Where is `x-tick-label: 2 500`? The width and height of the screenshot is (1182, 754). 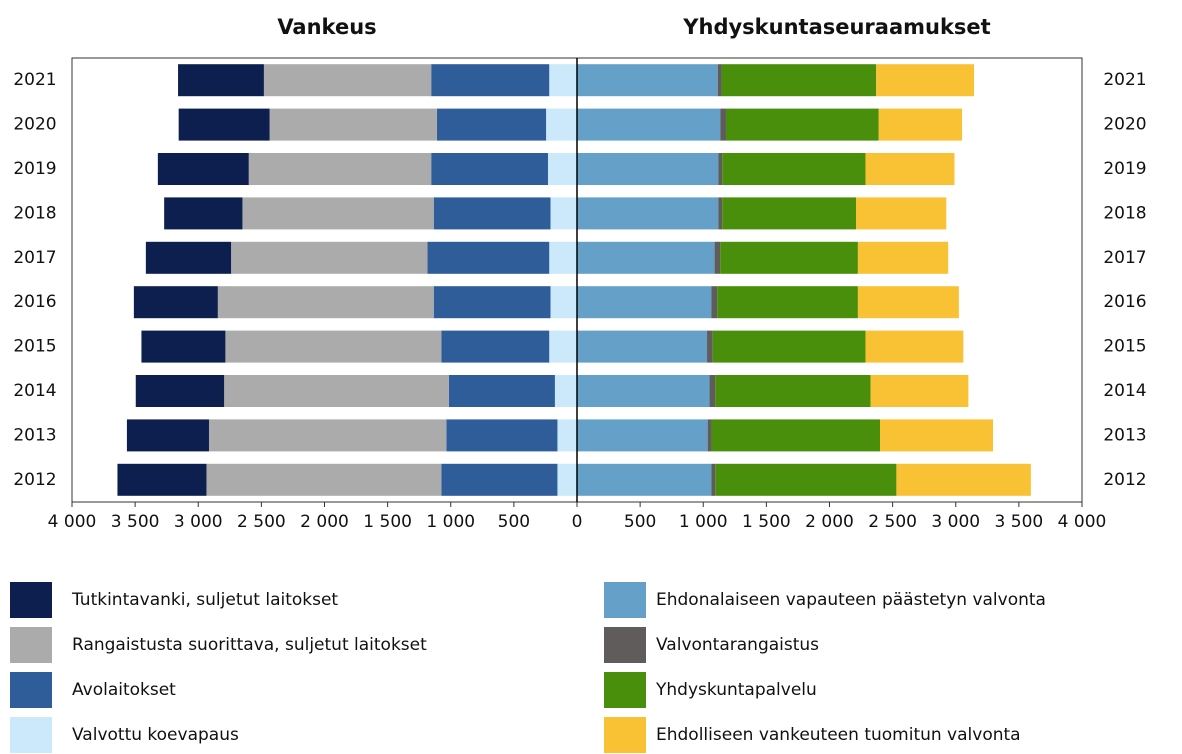 x-tick-label: 2 500 is located at coordinates (261, 522).